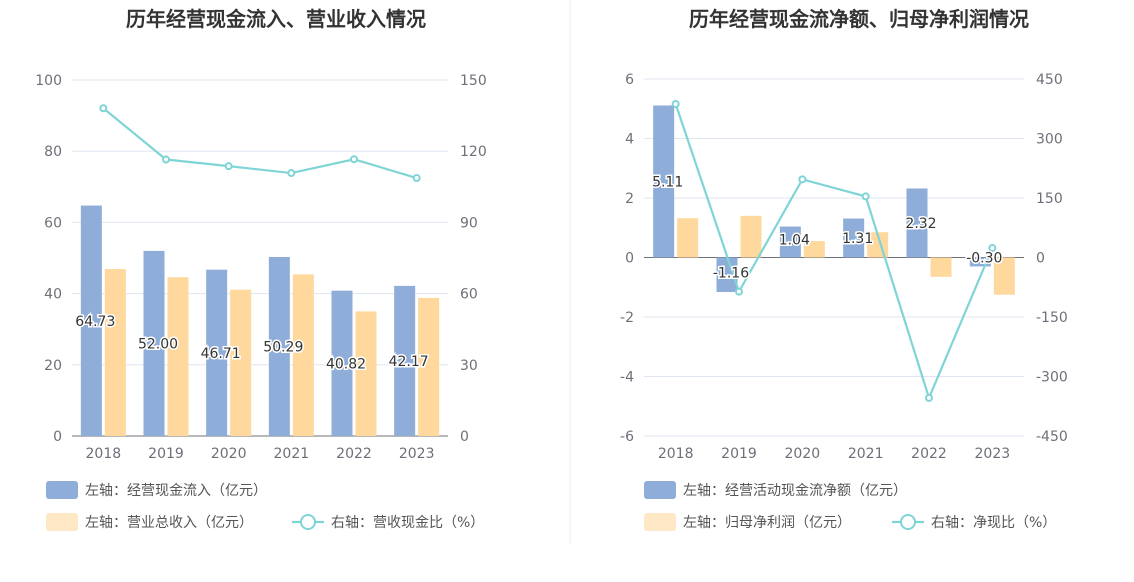  I want to click on y-right-tick-label: 300, so click(1049, 140).